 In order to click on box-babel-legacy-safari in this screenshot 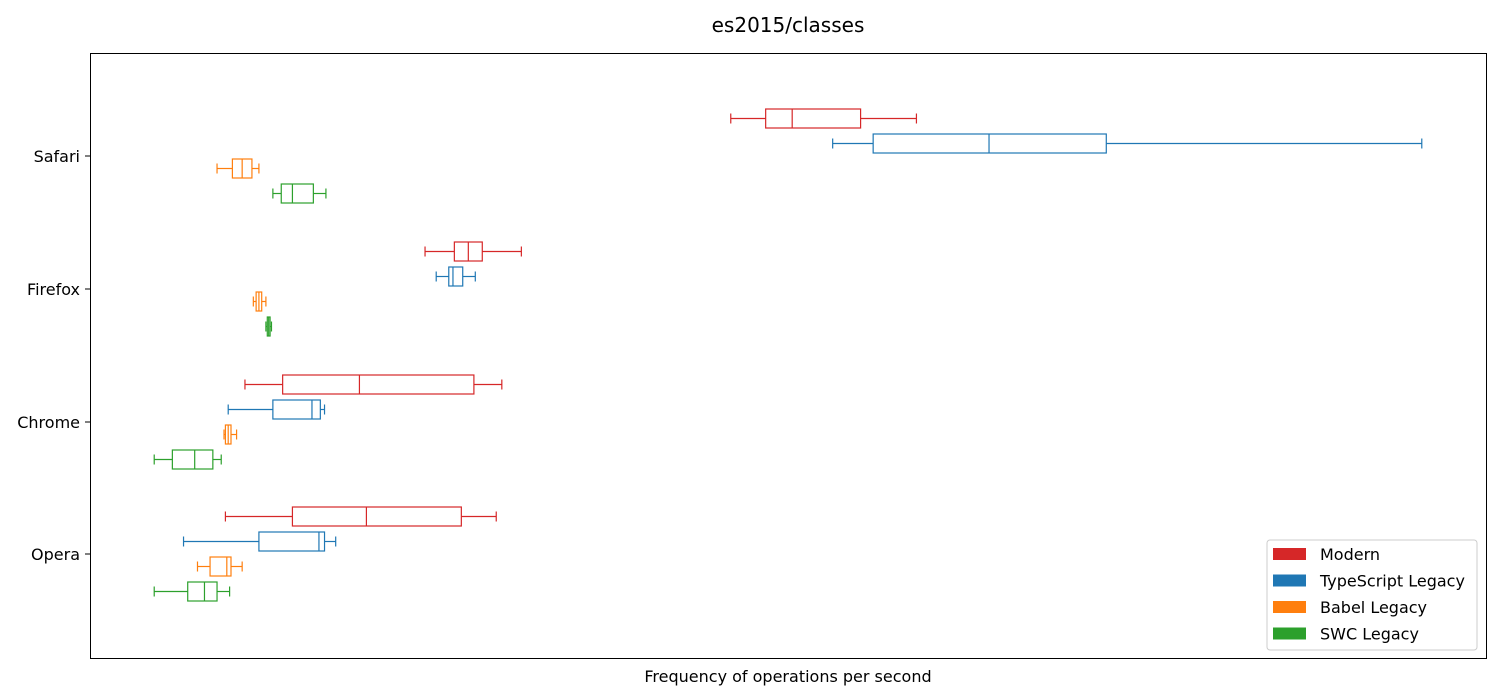, I will do `click(238, 168)`.